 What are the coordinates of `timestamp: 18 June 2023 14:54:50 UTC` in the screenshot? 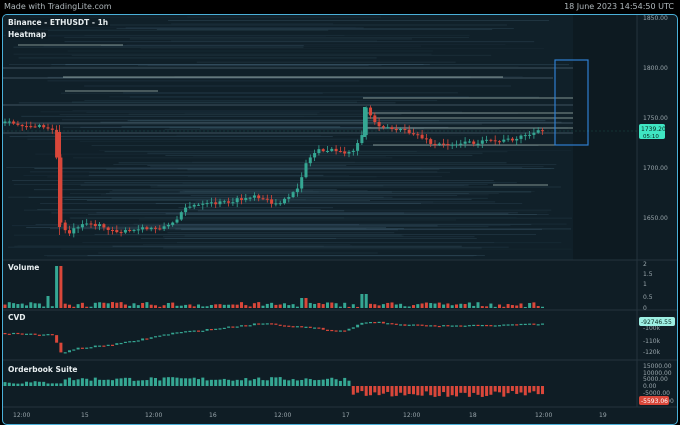 It's located at (619, 6).